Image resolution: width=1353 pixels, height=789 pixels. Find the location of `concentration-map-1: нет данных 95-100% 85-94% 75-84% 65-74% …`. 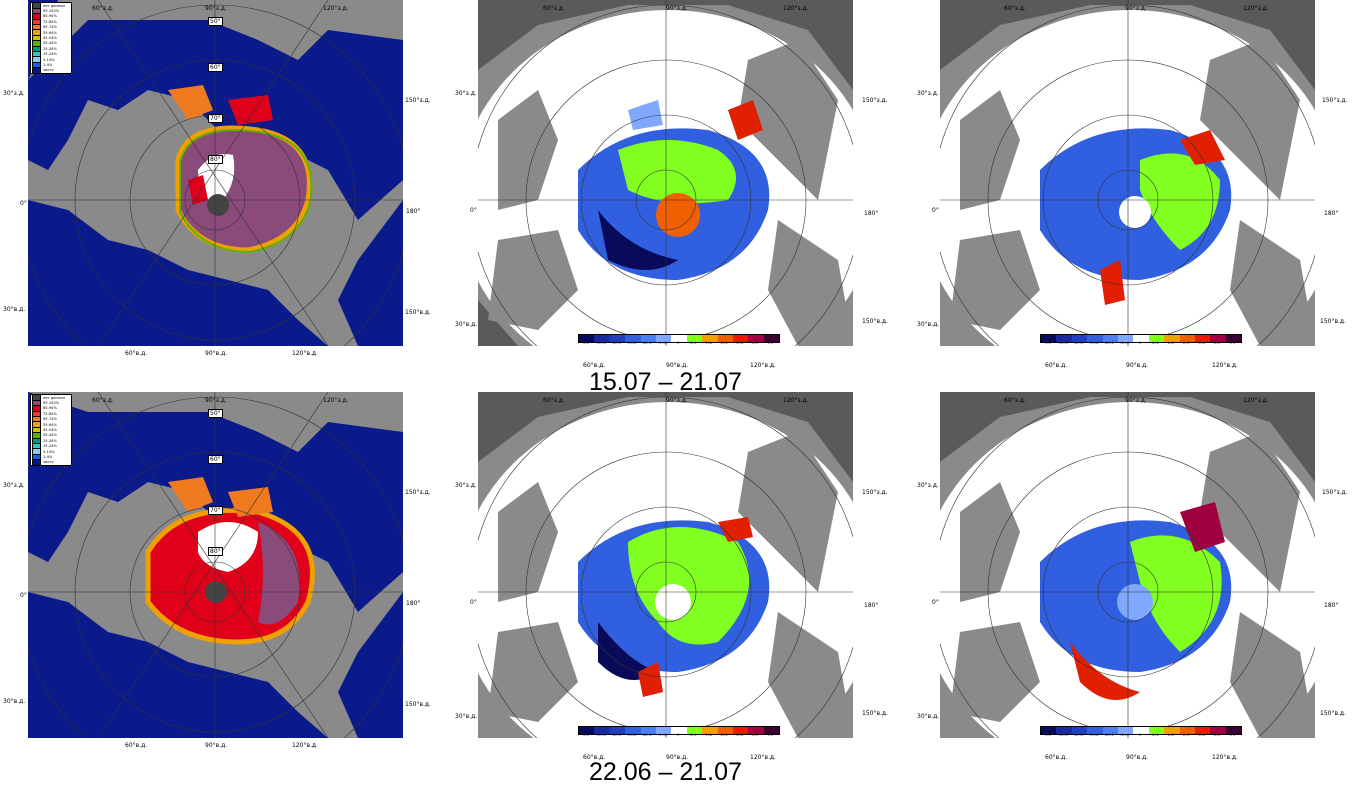

concentration-map-1: нет данных 95-100% 85-94% 75-84% 65-74% … is located at coordinates (215, 173).